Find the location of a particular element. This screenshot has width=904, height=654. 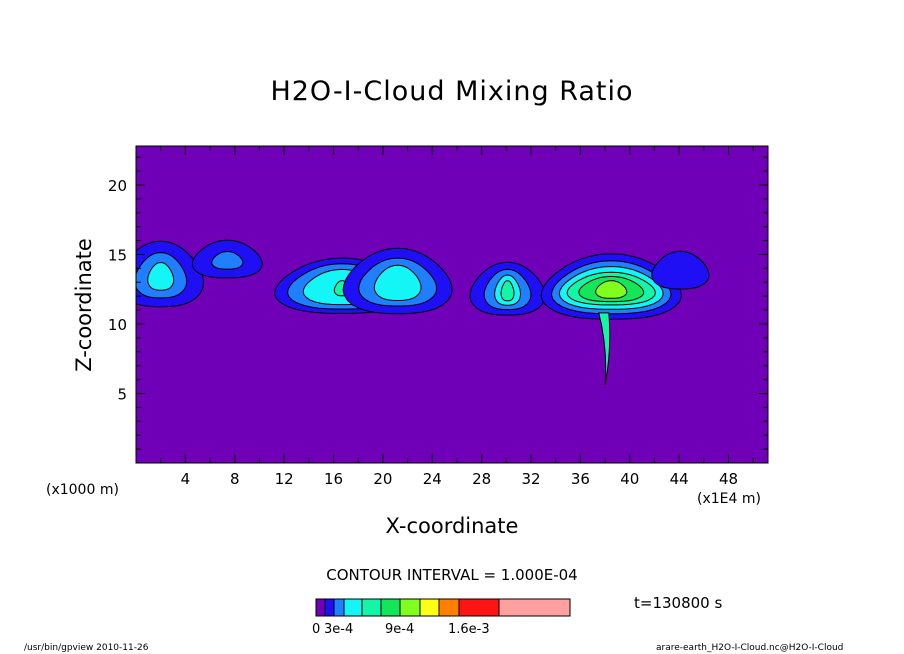

legend-label-3e-4: 3e-4 is located at coordinates (339, 629).